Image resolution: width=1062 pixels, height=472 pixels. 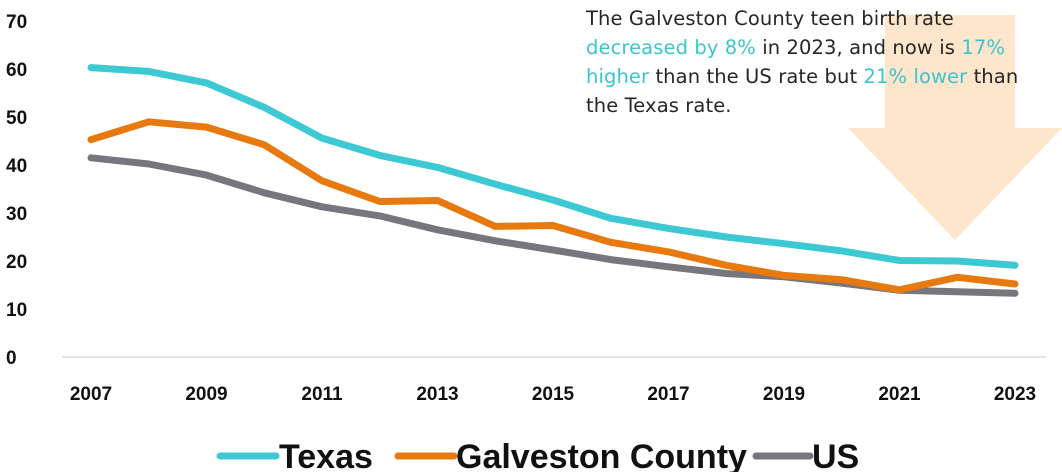 What do you see at coordinates (322, 394) in the screenshot?
I see `x-tick-label: 2011` at bounding box center [322, 394].